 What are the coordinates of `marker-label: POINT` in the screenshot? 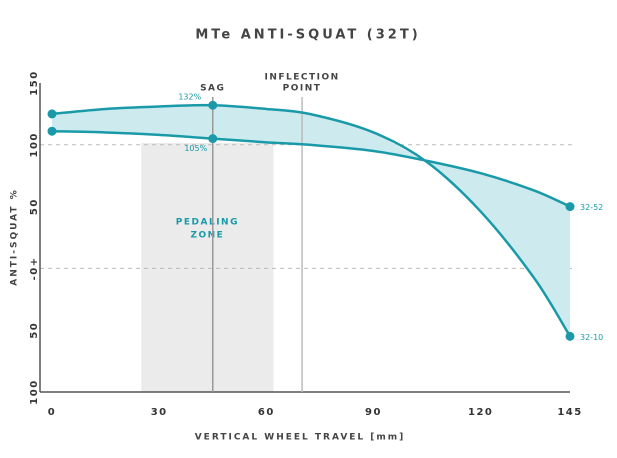 It's located at (302, 89).